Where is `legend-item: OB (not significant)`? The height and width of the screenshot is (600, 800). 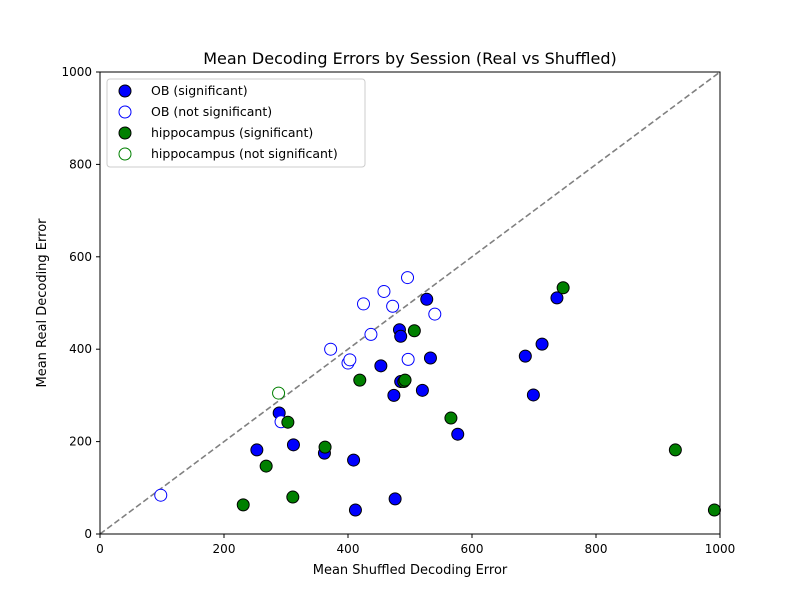
legend-item: OB (not significant) is located at coordinates (195, 111).